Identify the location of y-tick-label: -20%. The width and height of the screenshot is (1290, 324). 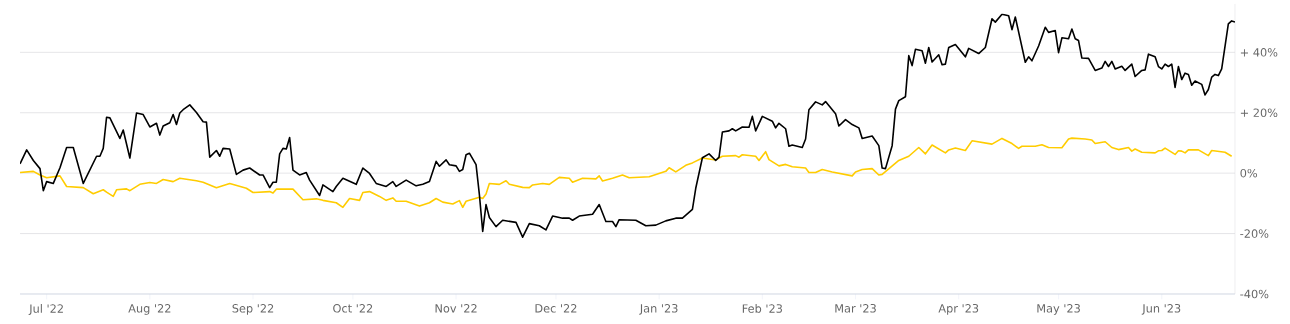
(1254, 233).